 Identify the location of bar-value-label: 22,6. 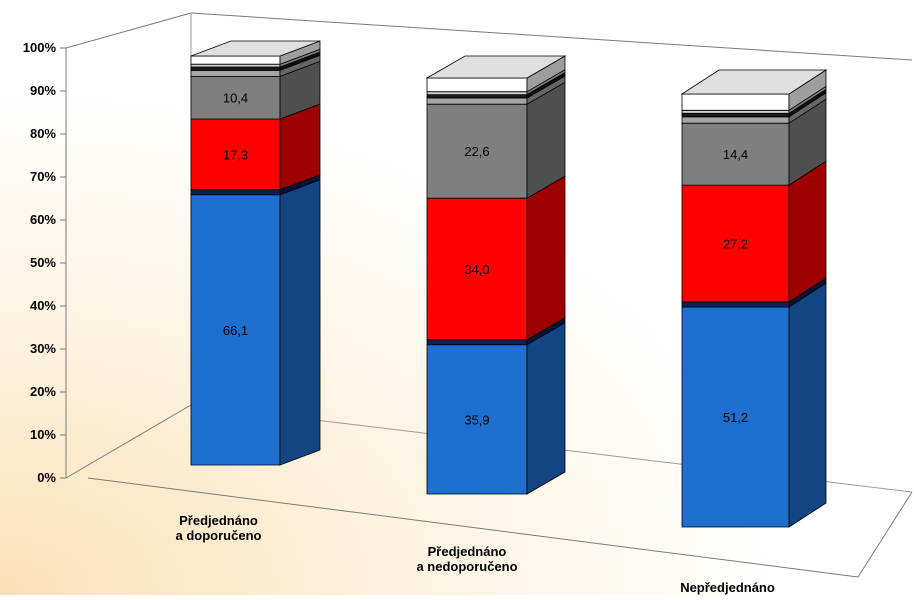
(476, 151).